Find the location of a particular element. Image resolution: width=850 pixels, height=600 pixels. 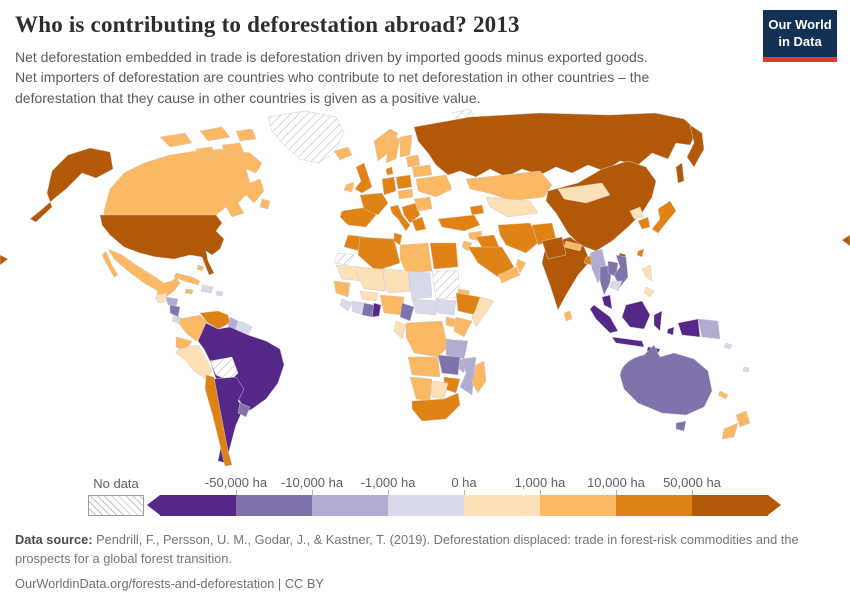

country-cuba is located at coordinates (187, 279).